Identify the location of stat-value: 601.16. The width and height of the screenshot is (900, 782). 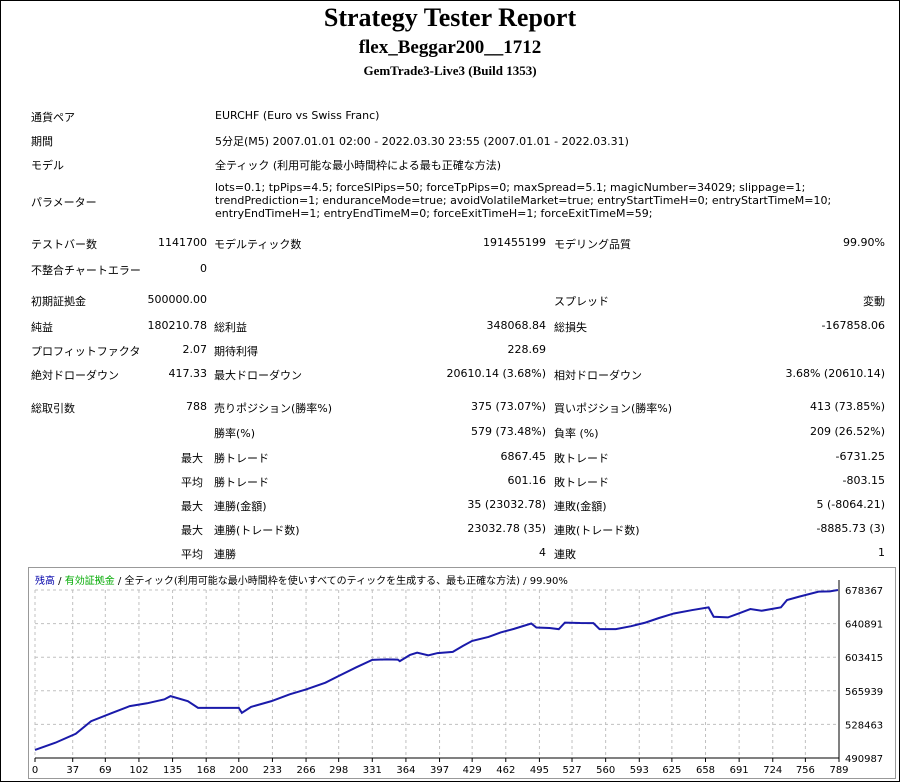
(527, 480).